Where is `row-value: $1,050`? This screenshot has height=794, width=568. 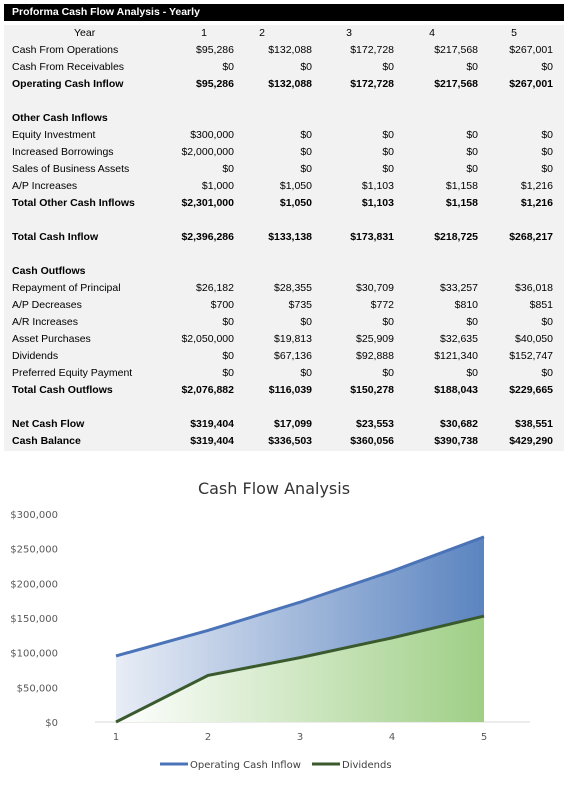 row-value: $1,050 is located at coordinates (295, 186).